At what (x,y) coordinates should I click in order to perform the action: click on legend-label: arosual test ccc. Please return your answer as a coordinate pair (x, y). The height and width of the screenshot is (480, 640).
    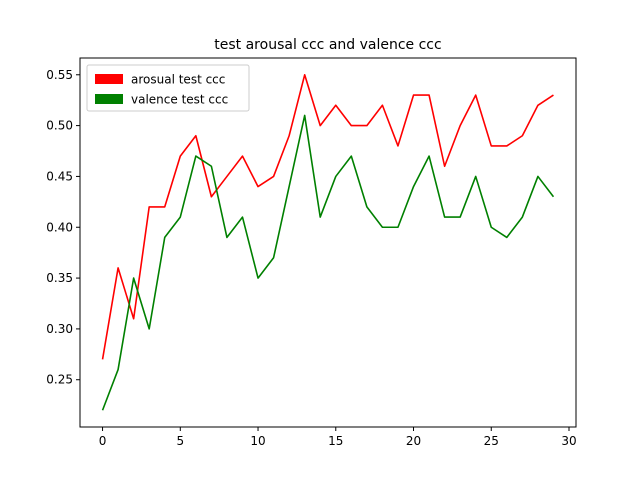
    Looking at the image, I should click on (178, 80).